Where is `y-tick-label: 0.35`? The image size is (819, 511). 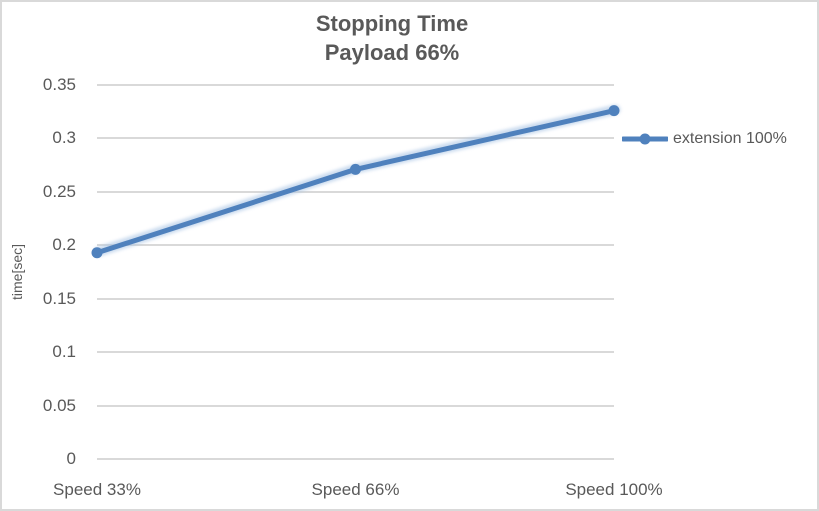
y-tick-label: 0.35 is located at coordinates (59, 84).